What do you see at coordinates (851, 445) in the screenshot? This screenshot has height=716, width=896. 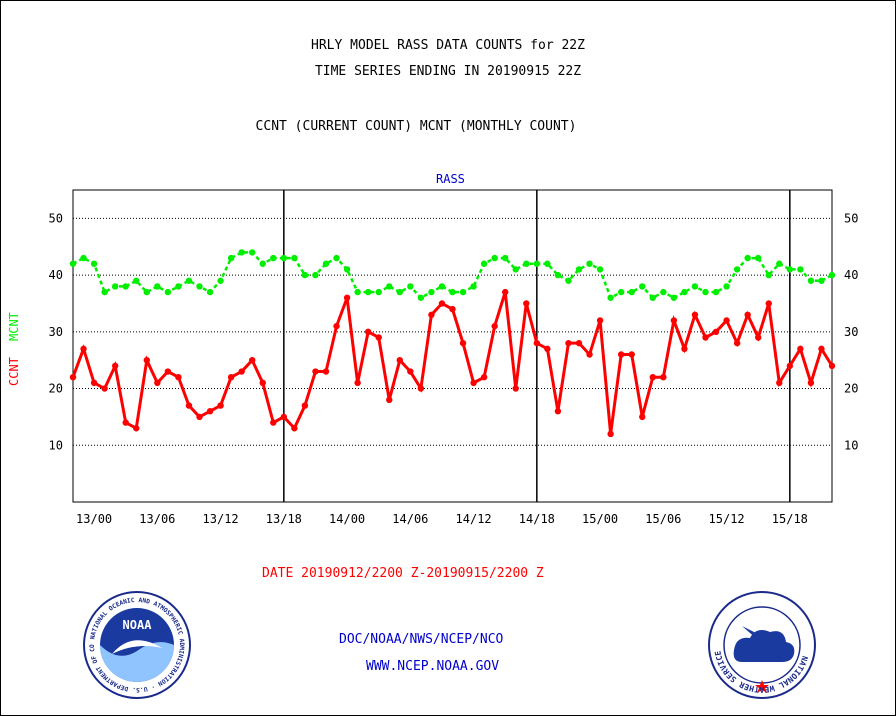 I see `y-tick-right-0: 10` at bounding box center [851, 445].